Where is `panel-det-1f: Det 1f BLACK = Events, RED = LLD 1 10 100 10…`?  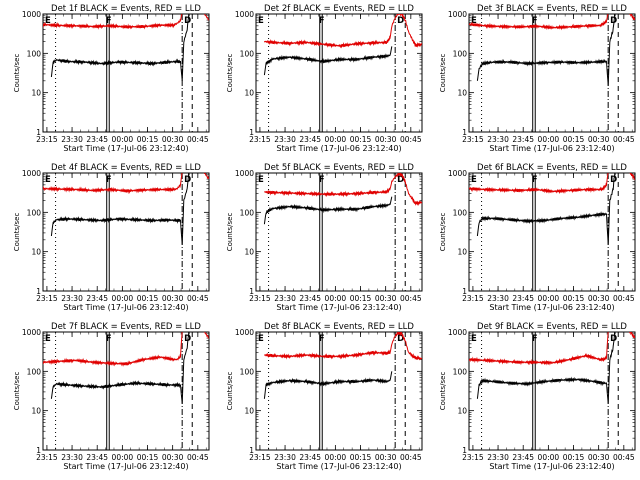 panel-det-1f: Det 1f BLACK = Events, RED = LLD 1 10 100 10… is located at coordinates (111, 78).